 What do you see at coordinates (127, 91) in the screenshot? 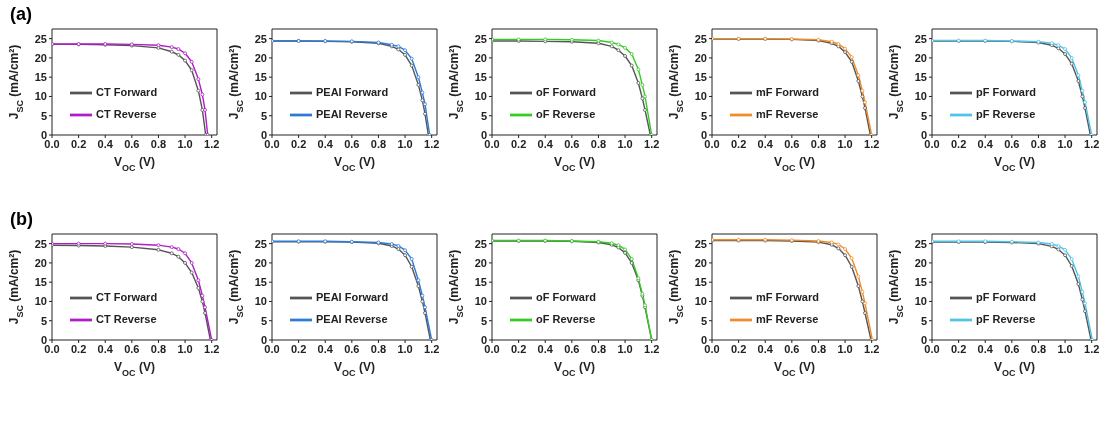
I see `legend-label: CT Forward` at bounding box center [127, 91].